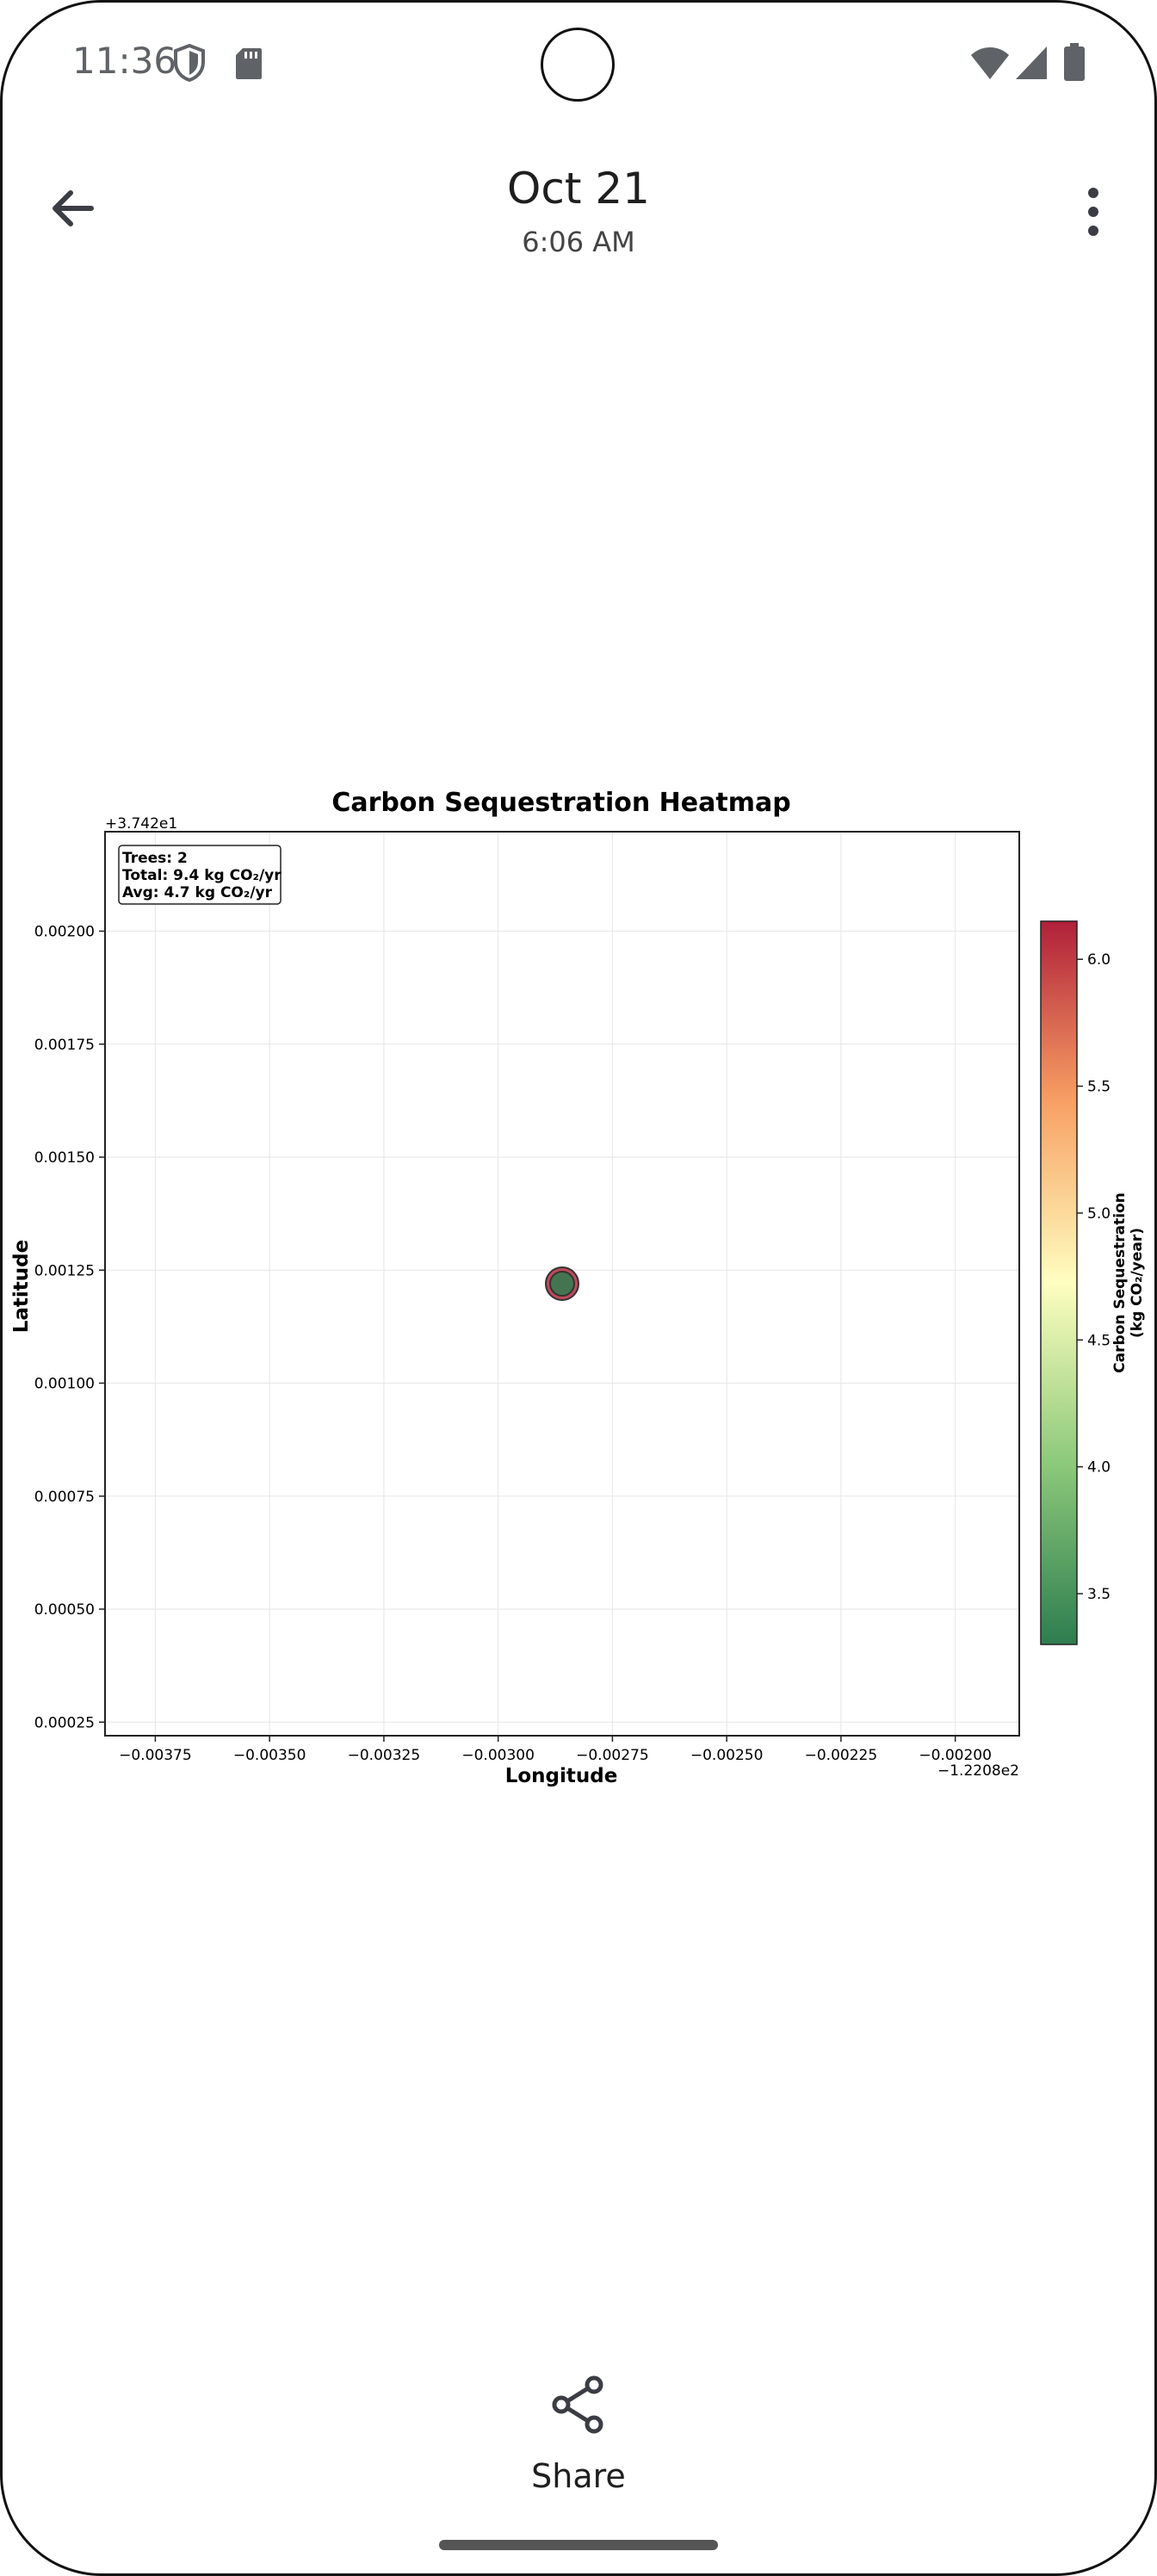 The width and height of the screenshot is (1157, 2576). Describe the element at coordinates (579, 2545) in the screenshot. I see `home-indicator` at that location.